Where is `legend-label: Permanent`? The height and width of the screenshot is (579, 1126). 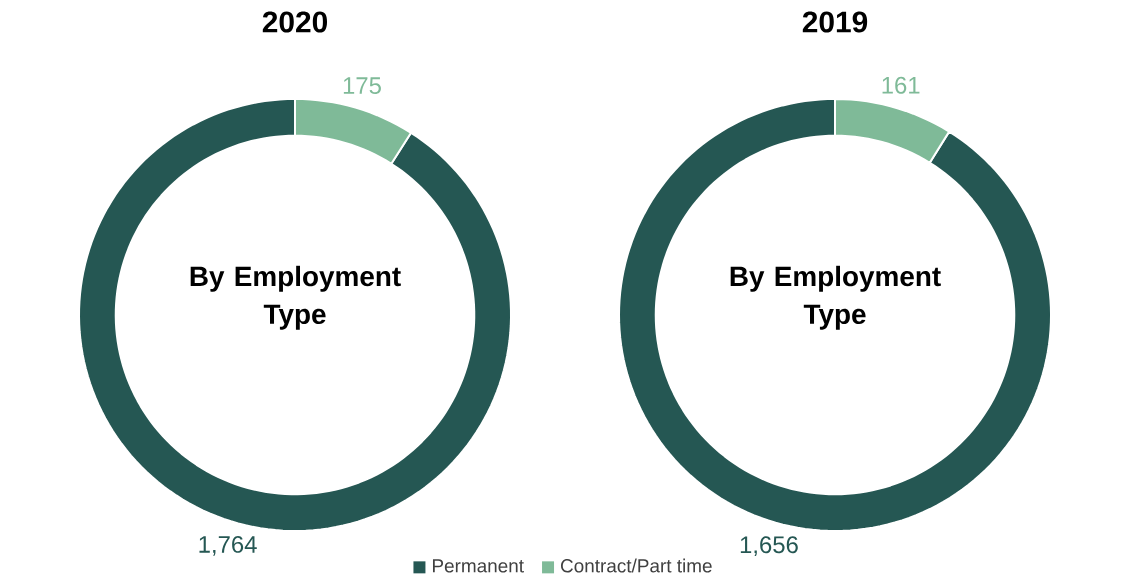 legend-label: Permanent is located at coordinates (478, 566).